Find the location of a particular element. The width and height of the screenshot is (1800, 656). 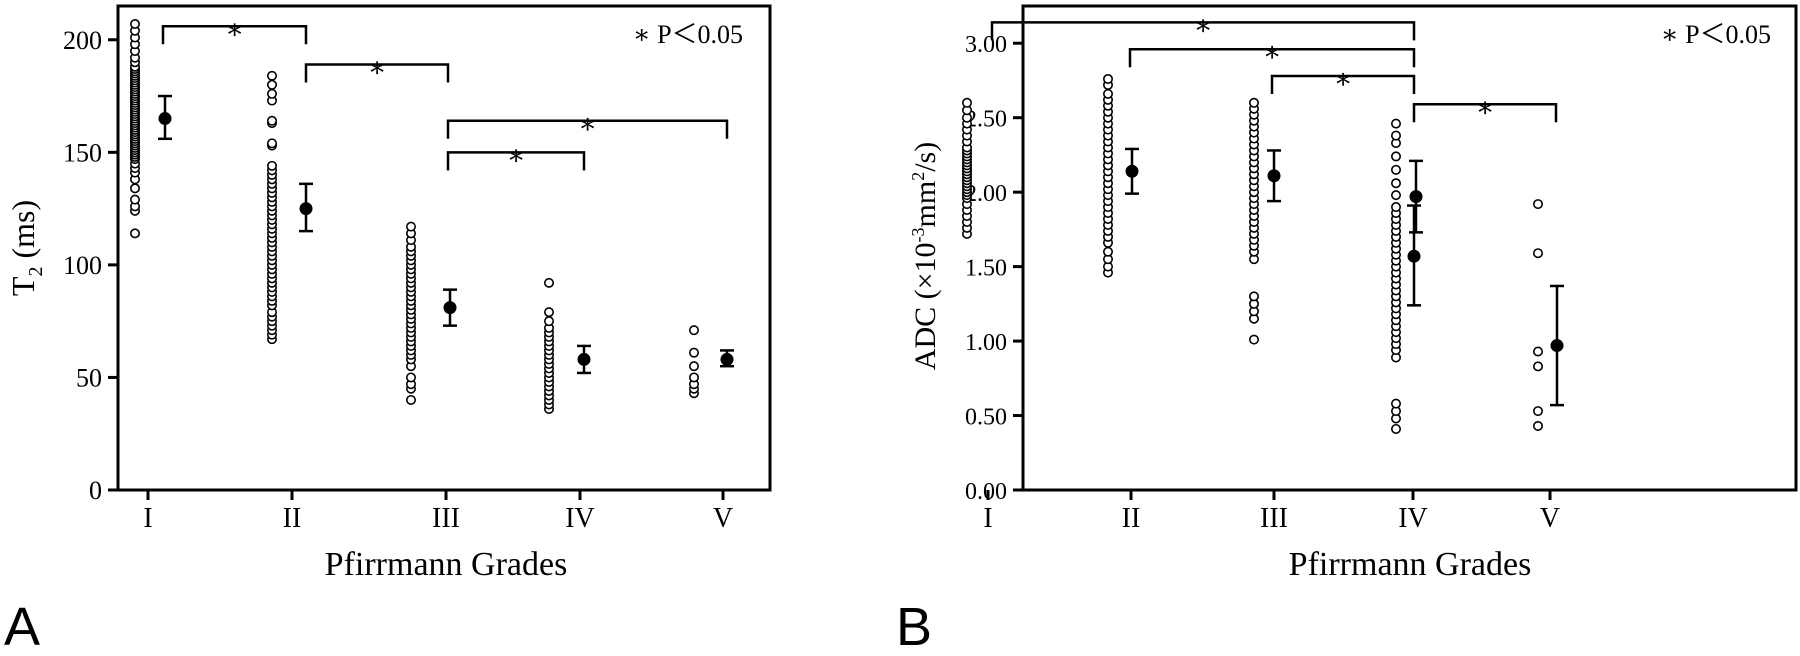

panel-label: A is located at coordinates (22, 626).